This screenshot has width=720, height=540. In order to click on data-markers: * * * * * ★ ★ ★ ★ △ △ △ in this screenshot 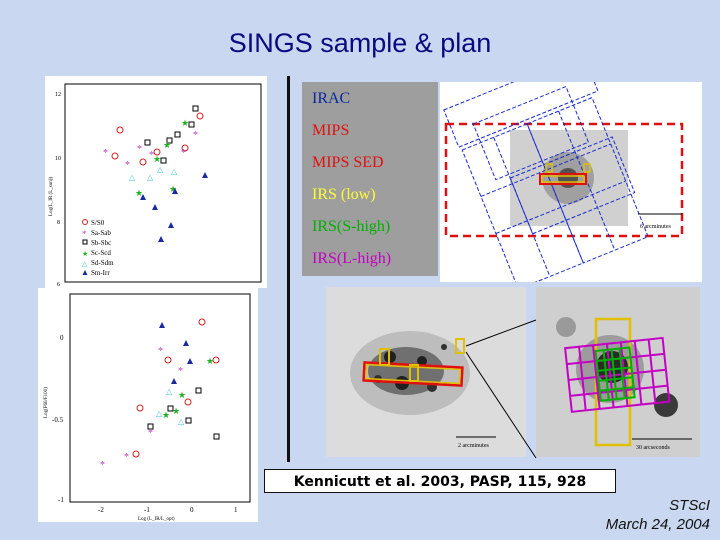, I will do `click(160, 394)`.